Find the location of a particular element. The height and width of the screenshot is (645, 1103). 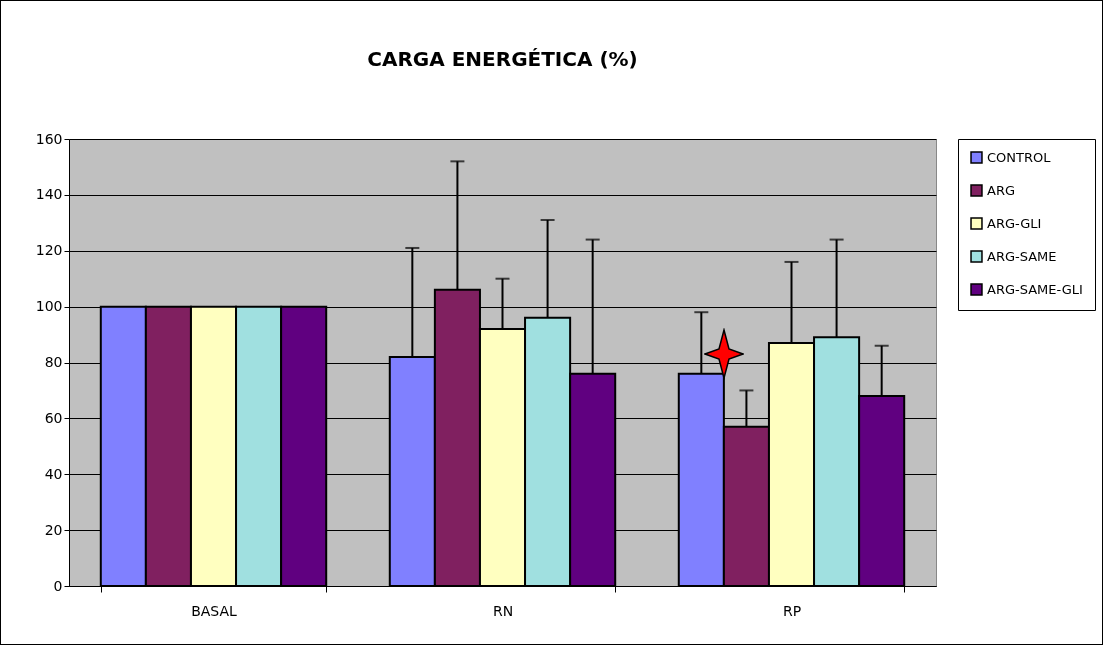

y-tick-label: 100 is located at coordinates (49, 306).